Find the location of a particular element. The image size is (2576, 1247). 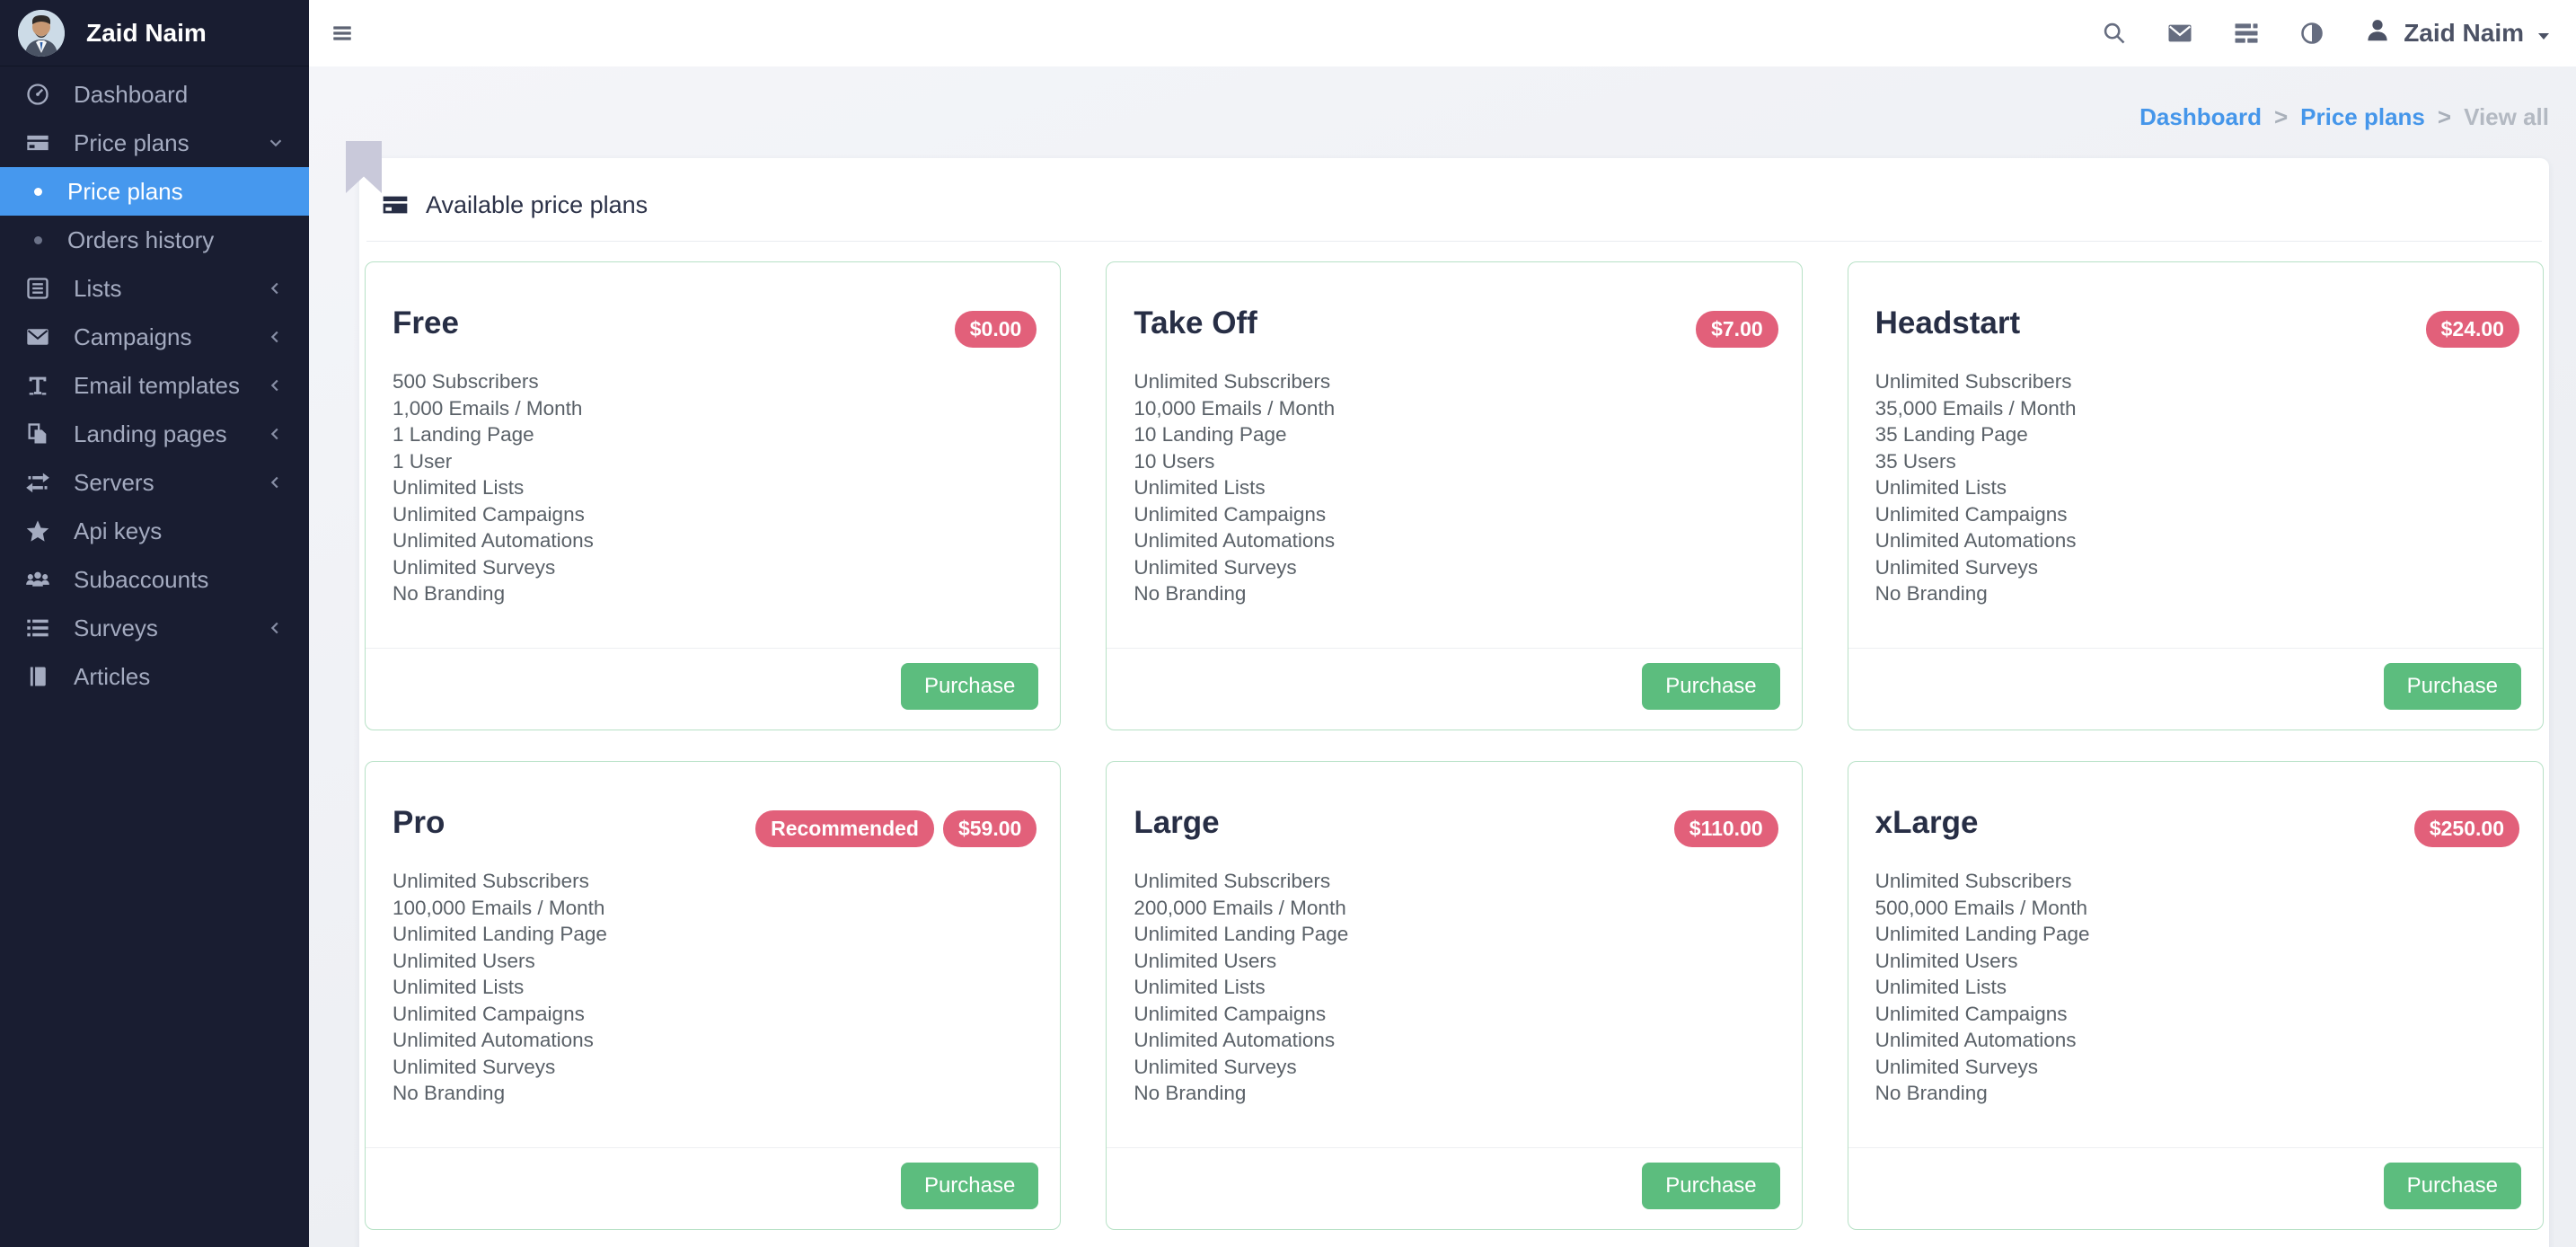

user-icon is located at coordinates (2377, 33).